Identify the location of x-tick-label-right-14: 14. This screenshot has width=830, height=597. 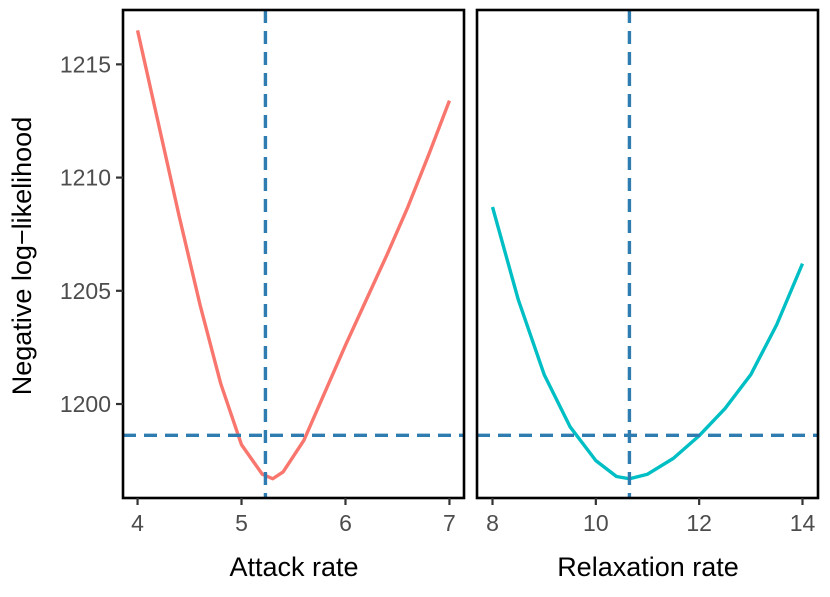
(803, 523).